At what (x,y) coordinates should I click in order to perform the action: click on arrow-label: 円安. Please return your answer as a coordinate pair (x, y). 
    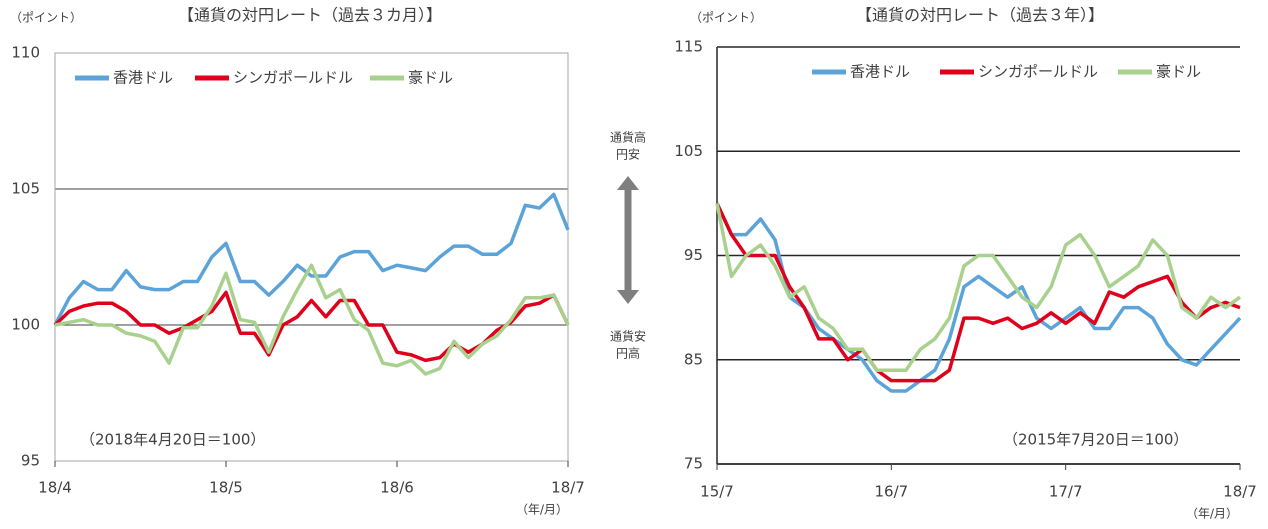
    Looking at the image, I should click on (628, 154).